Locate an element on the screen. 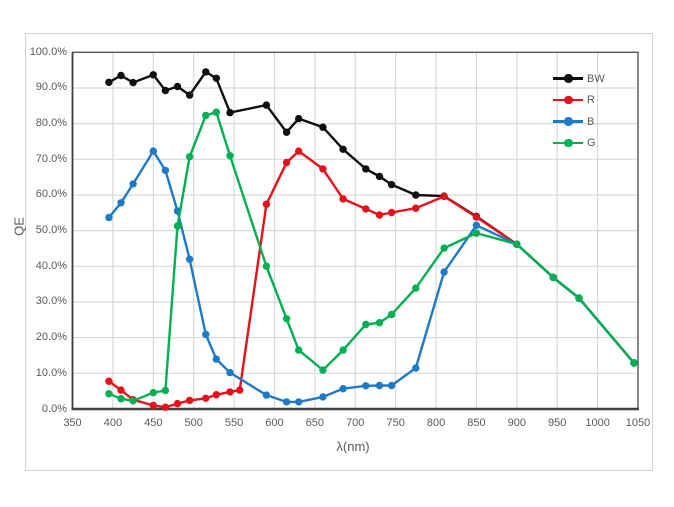 The image size is (674, 507). y-tick-label: 80.0% is located at coordinates (51, 123).